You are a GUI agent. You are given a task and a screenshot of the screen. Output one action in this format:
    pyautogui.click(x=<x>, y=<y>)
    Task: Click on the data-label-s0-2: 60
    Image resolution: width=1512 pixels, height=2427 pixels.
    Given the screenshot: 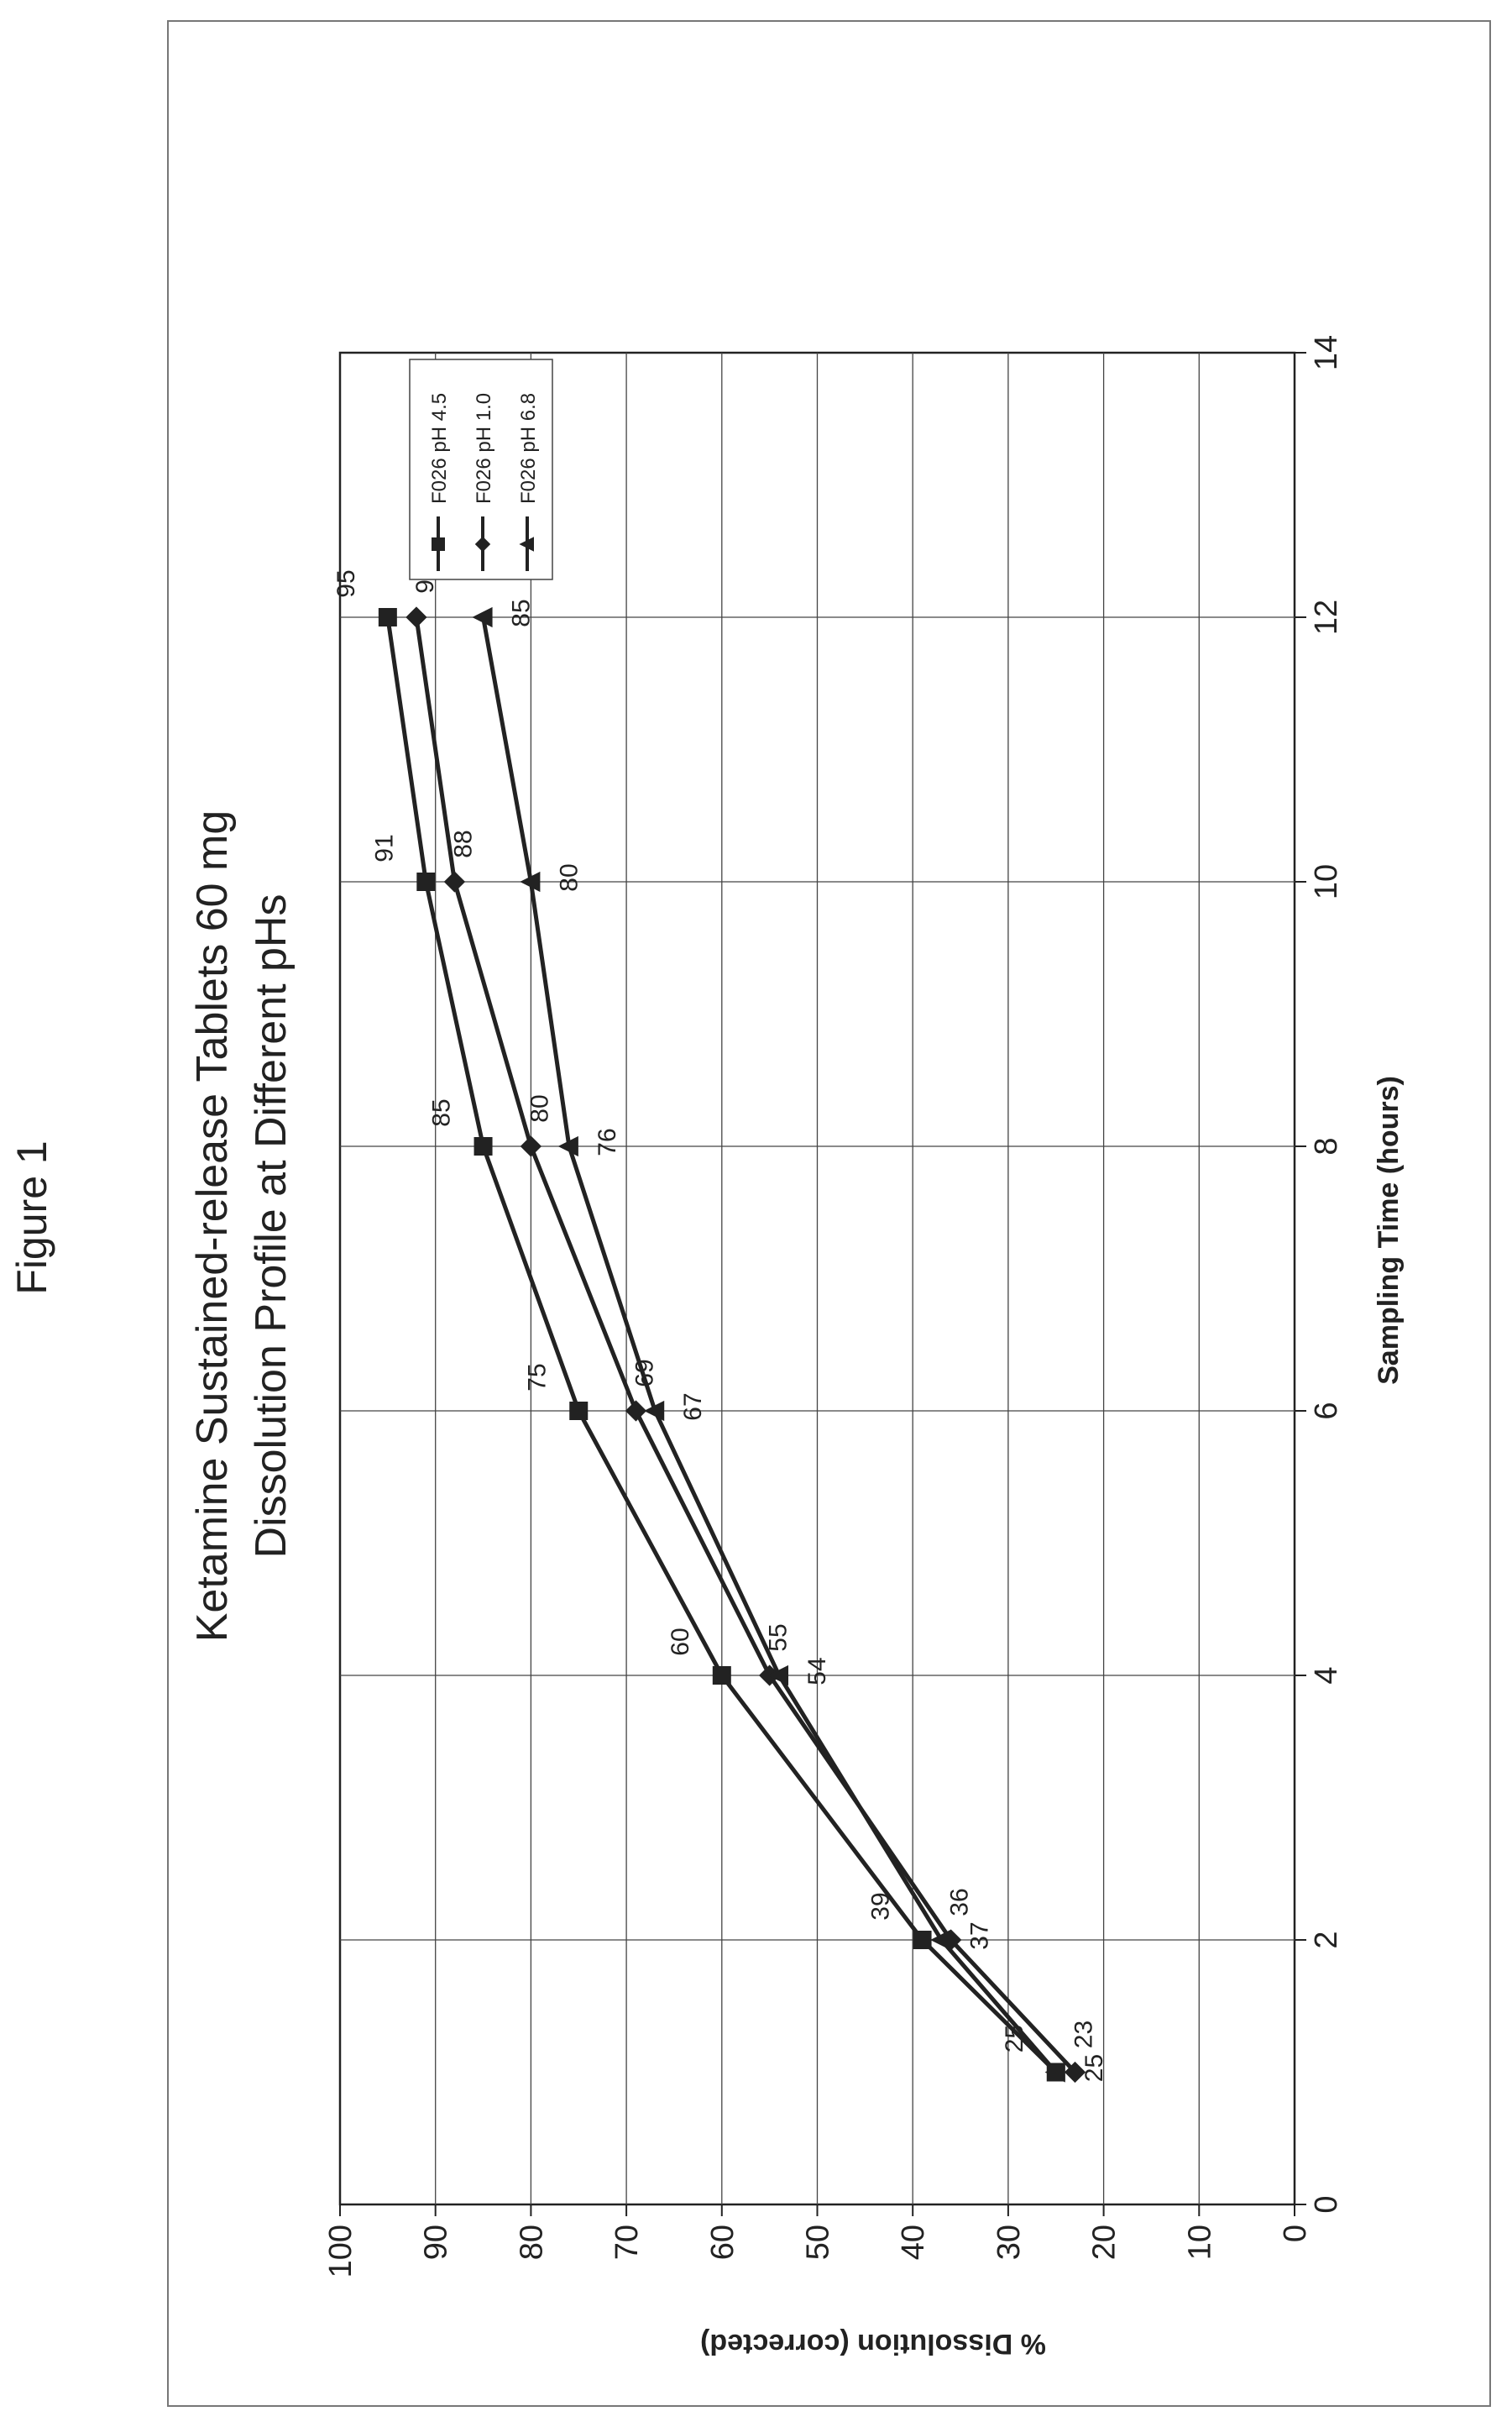 What is the action you would take?
    pyautogui.click(x=680, y=1641)
    